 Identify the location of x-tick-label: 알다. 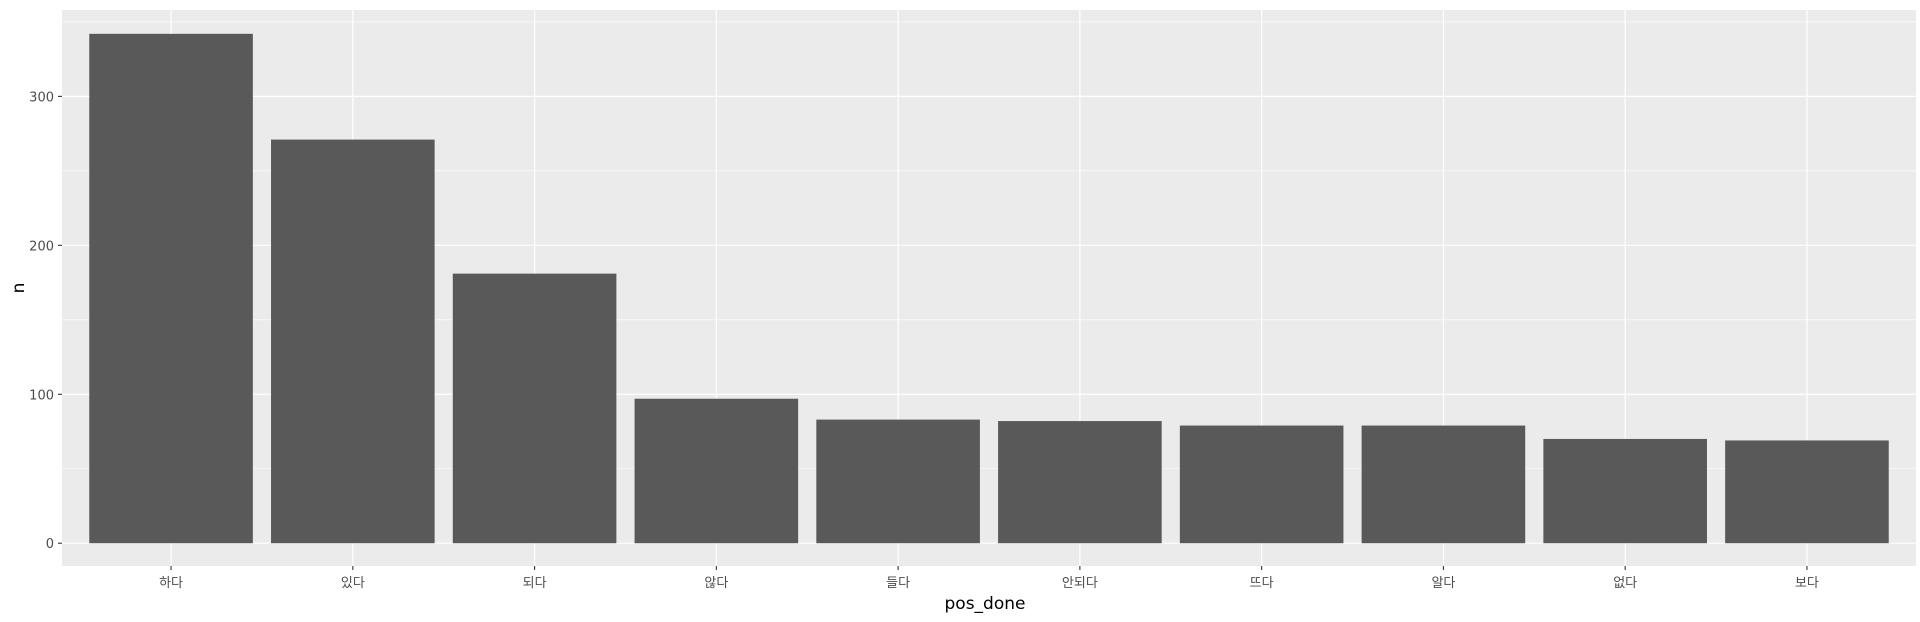
(1443, 583).